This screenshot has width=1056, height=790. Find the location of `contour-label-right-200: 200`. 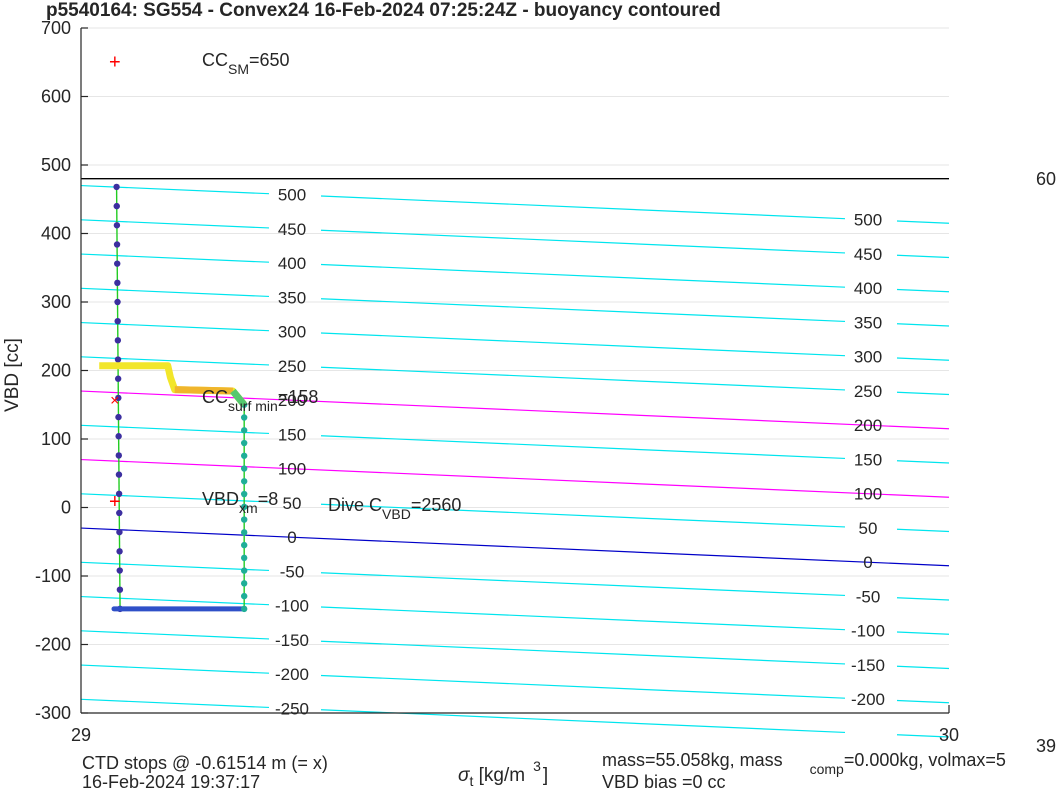

contour-label-right-200: 200 is located at coordinates (868, 425).